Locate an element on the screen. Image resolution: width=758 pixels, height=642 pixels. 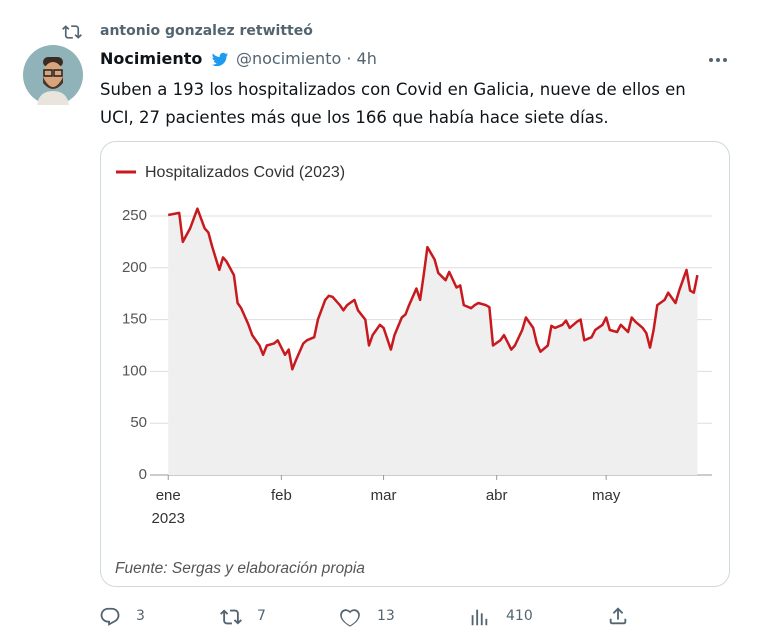
bird-icon is located at coordinates (220, 59).